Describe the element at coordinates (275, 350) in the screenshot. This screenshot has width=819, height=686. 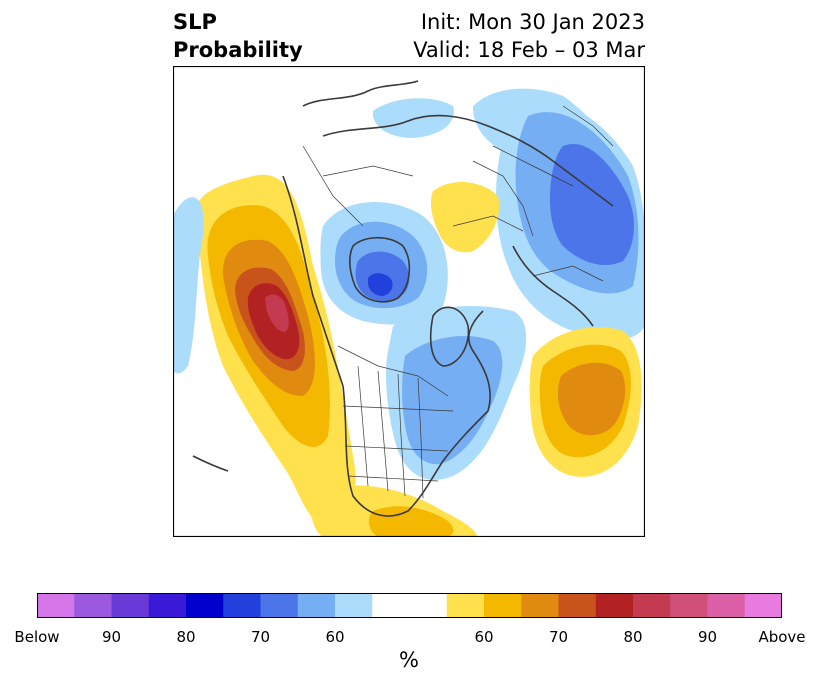
I see `anomaly-north-pacific-above` at that location.